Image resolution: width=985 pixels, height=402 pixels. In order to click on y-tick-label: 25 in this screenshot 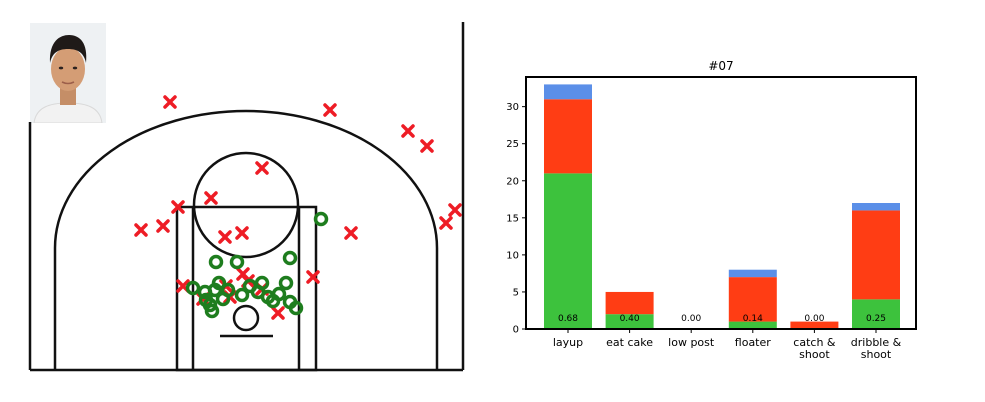, I will do `click(512, 144)`.